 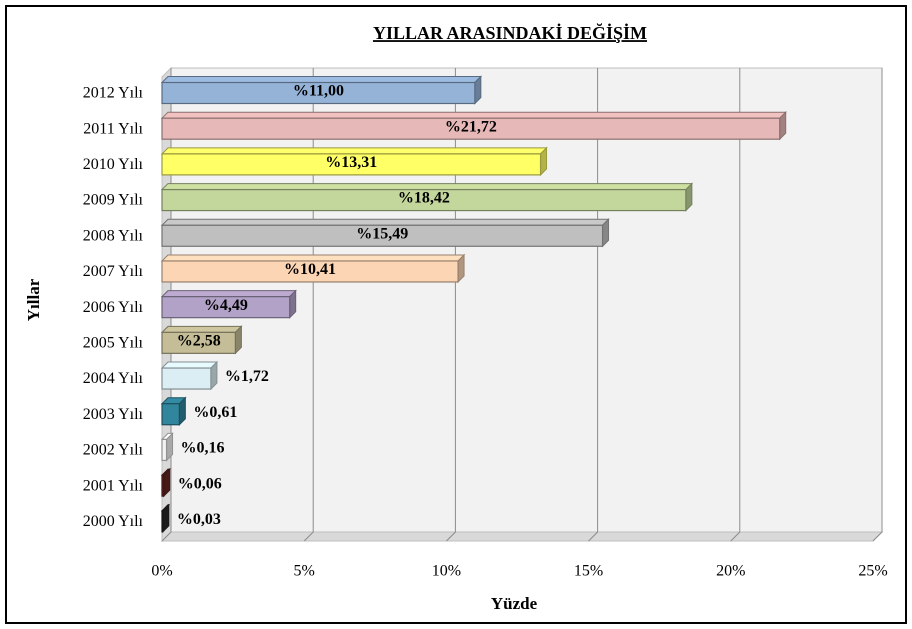 I want to click on y-tick-label: 2005 Yılı, so click(x=113, y=343).